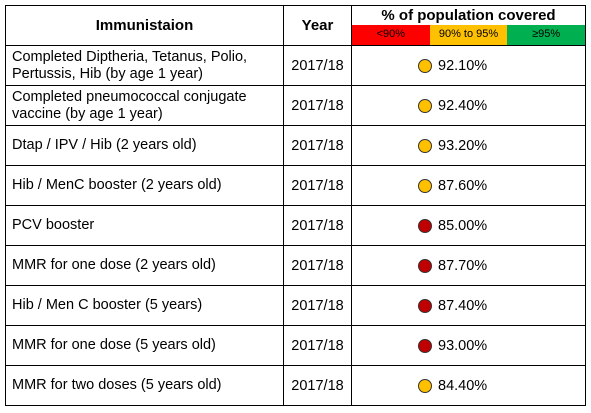 The image size is (591, 413). I want to click on coverage-value: 87.70%, so click(463, 265).